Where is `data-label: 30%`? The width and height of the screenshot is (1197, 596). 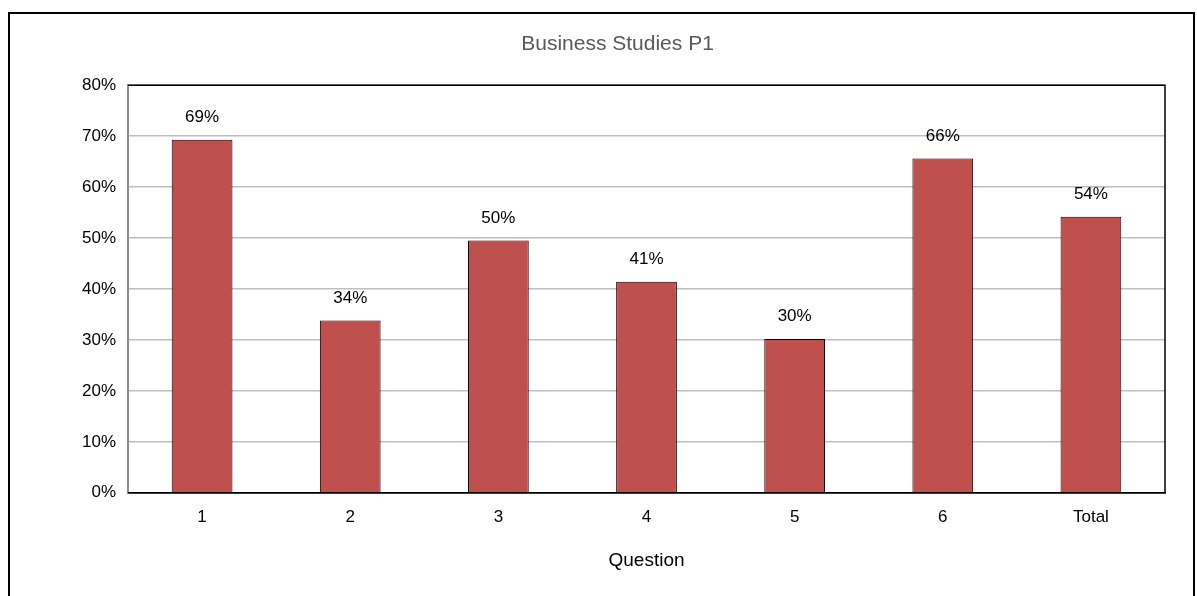 data-label: 30% is located at coordinates (794, 316).